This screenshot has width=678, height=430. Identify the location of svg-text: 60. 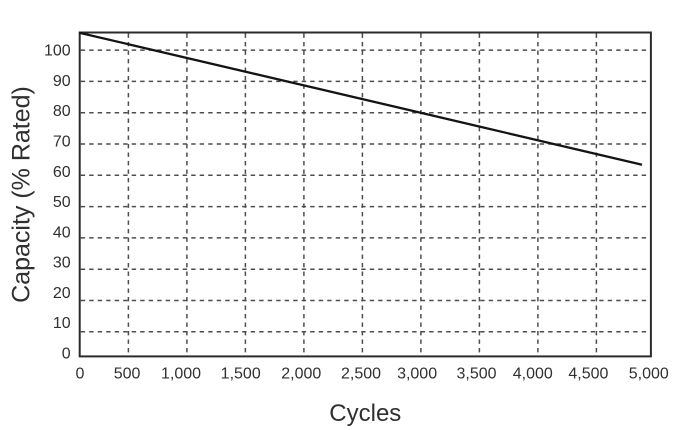
(62, 172).